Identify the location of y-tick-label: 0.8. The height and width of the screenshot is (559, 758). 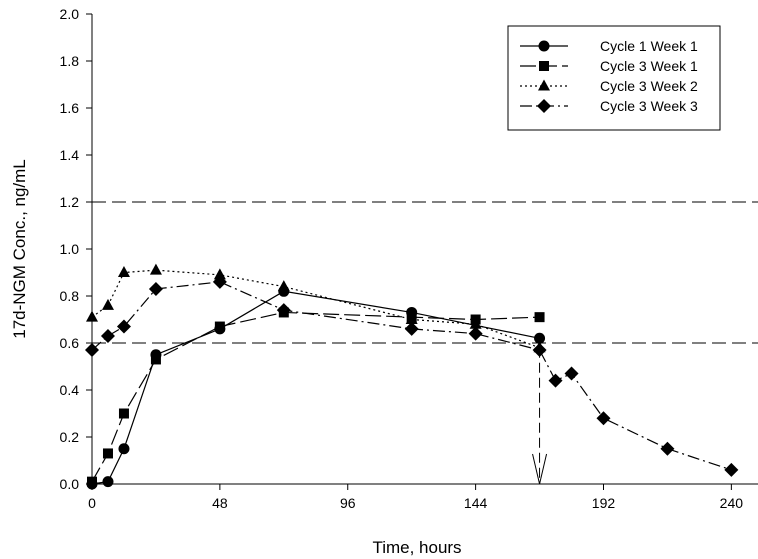
(70, 296).